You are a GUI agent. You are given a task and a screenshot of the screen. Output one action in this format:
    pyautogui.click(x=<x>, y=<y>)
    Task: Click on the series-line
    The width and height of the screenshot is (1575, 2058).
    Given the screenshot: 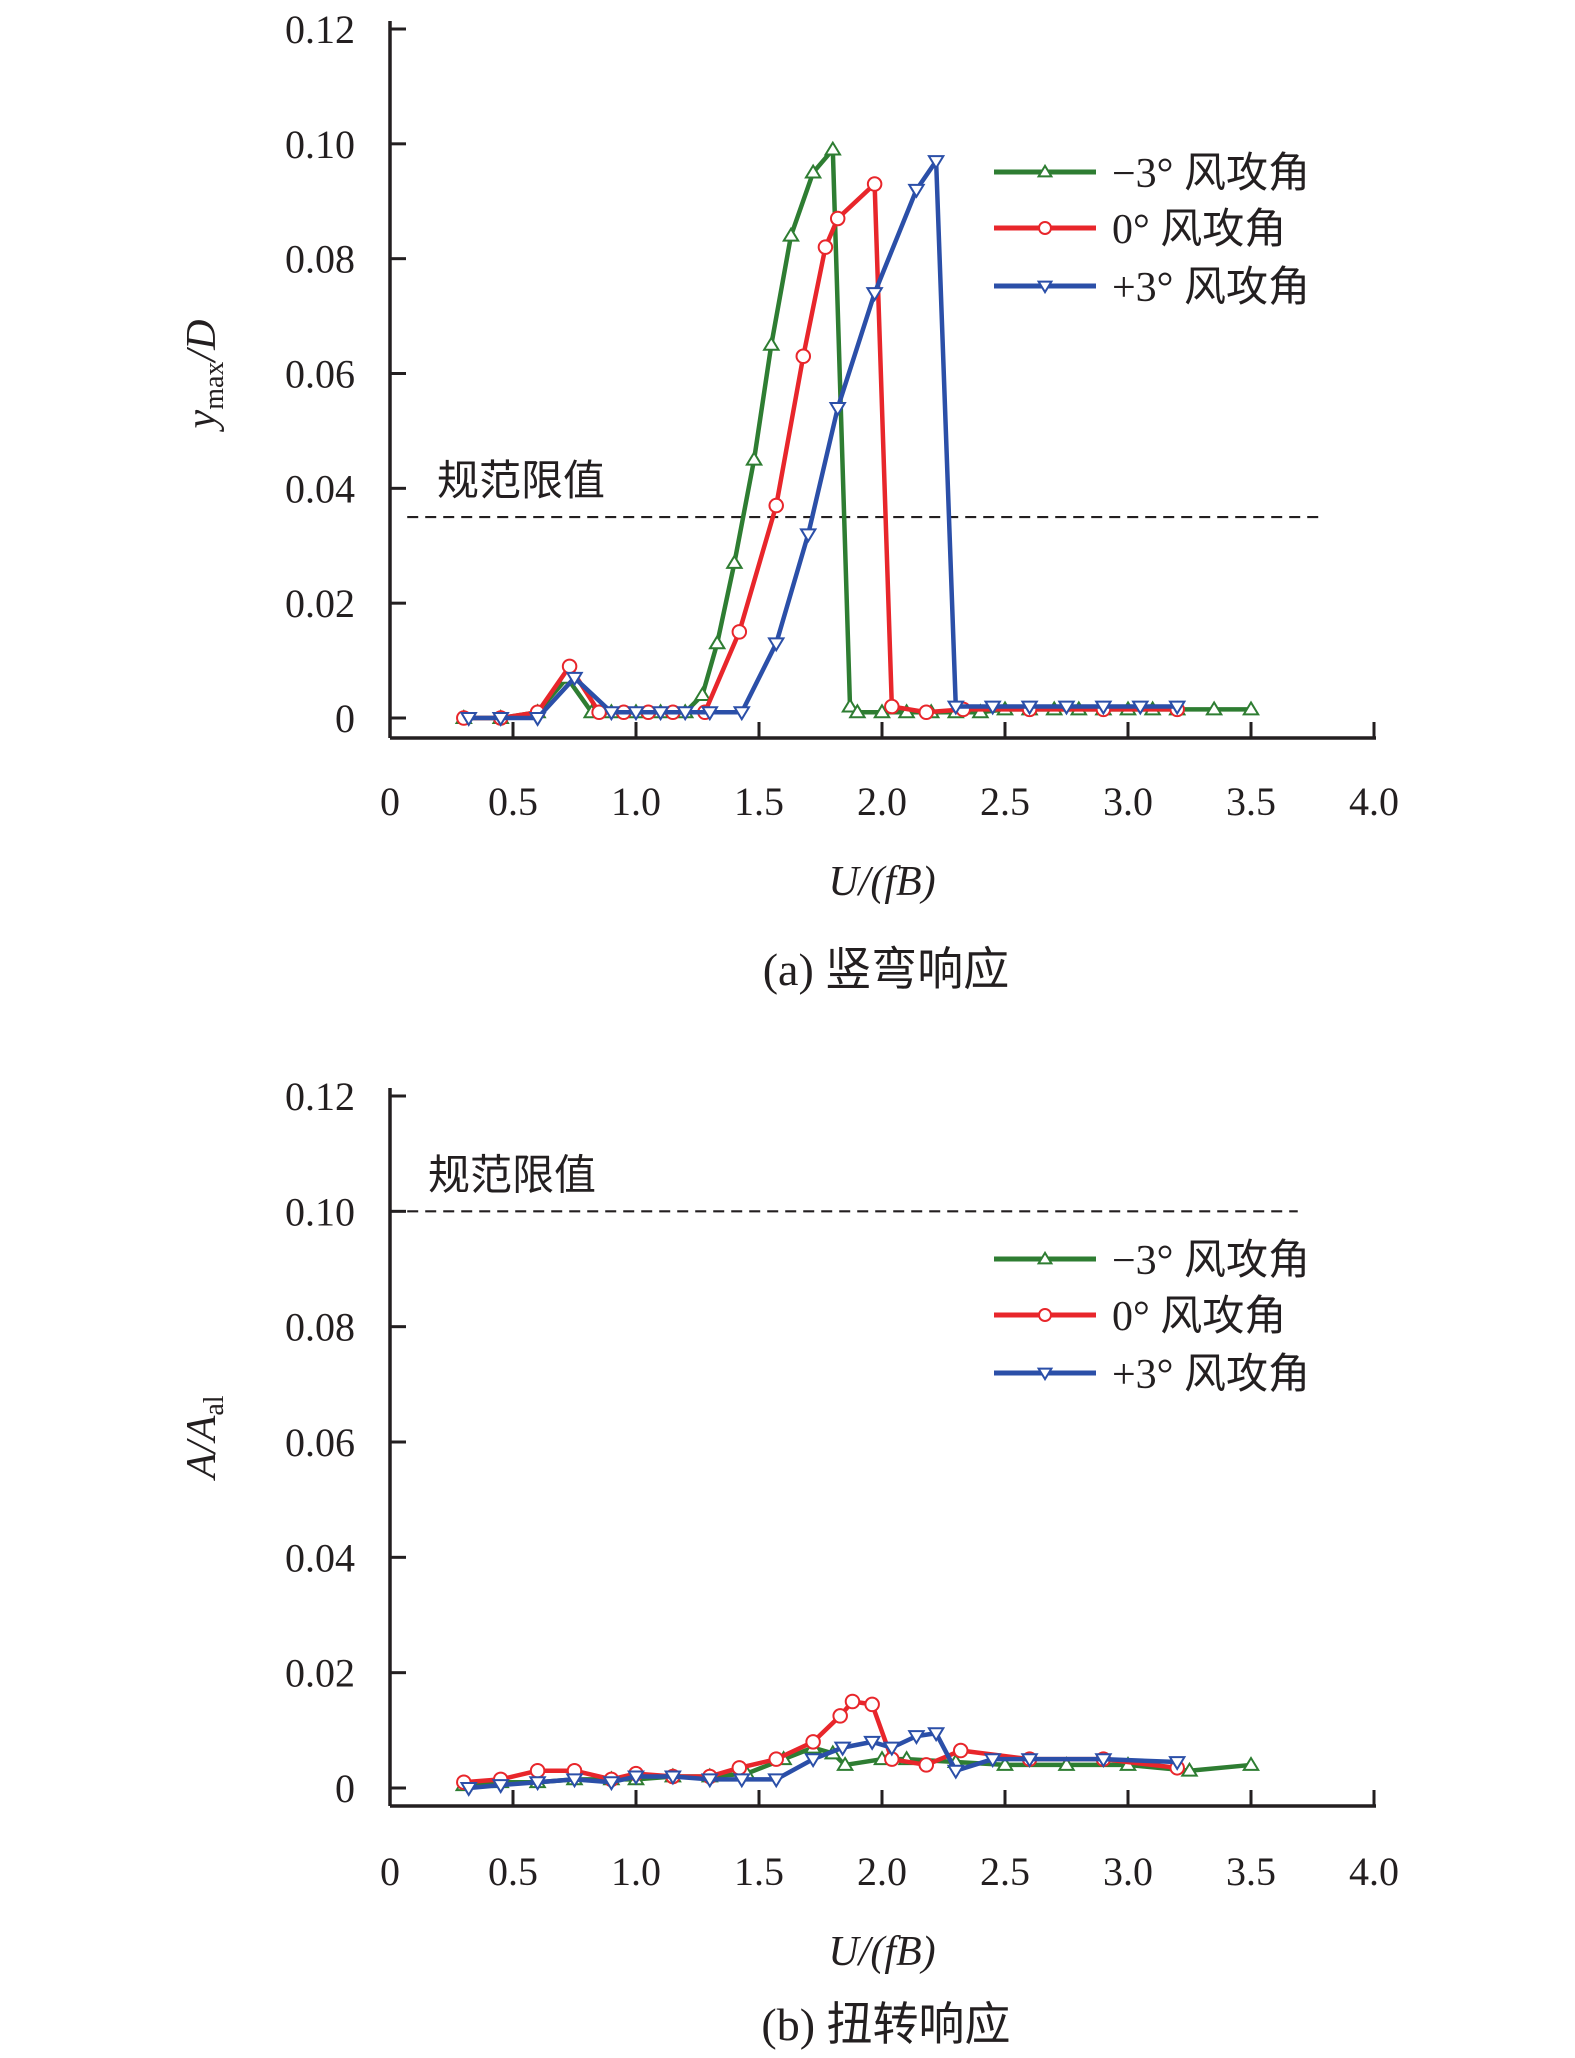 What is the action you would take?
    pyautogui.click(x=820, y=451)
    